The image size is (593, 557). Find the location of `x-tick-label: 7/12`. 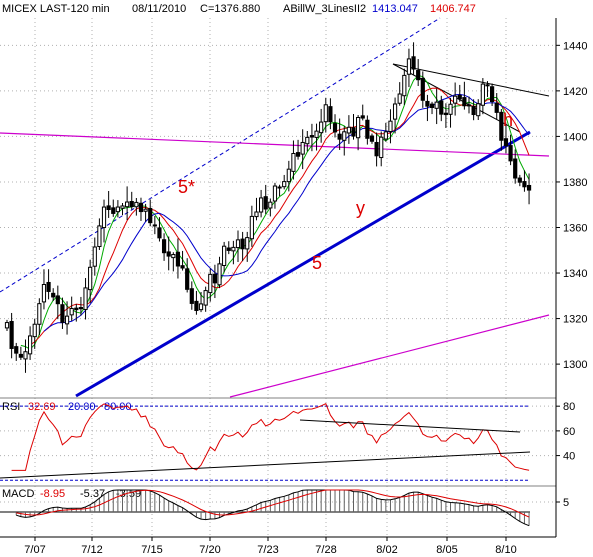

x-tick-label: 7/12 is located at coordinates (91, 550).